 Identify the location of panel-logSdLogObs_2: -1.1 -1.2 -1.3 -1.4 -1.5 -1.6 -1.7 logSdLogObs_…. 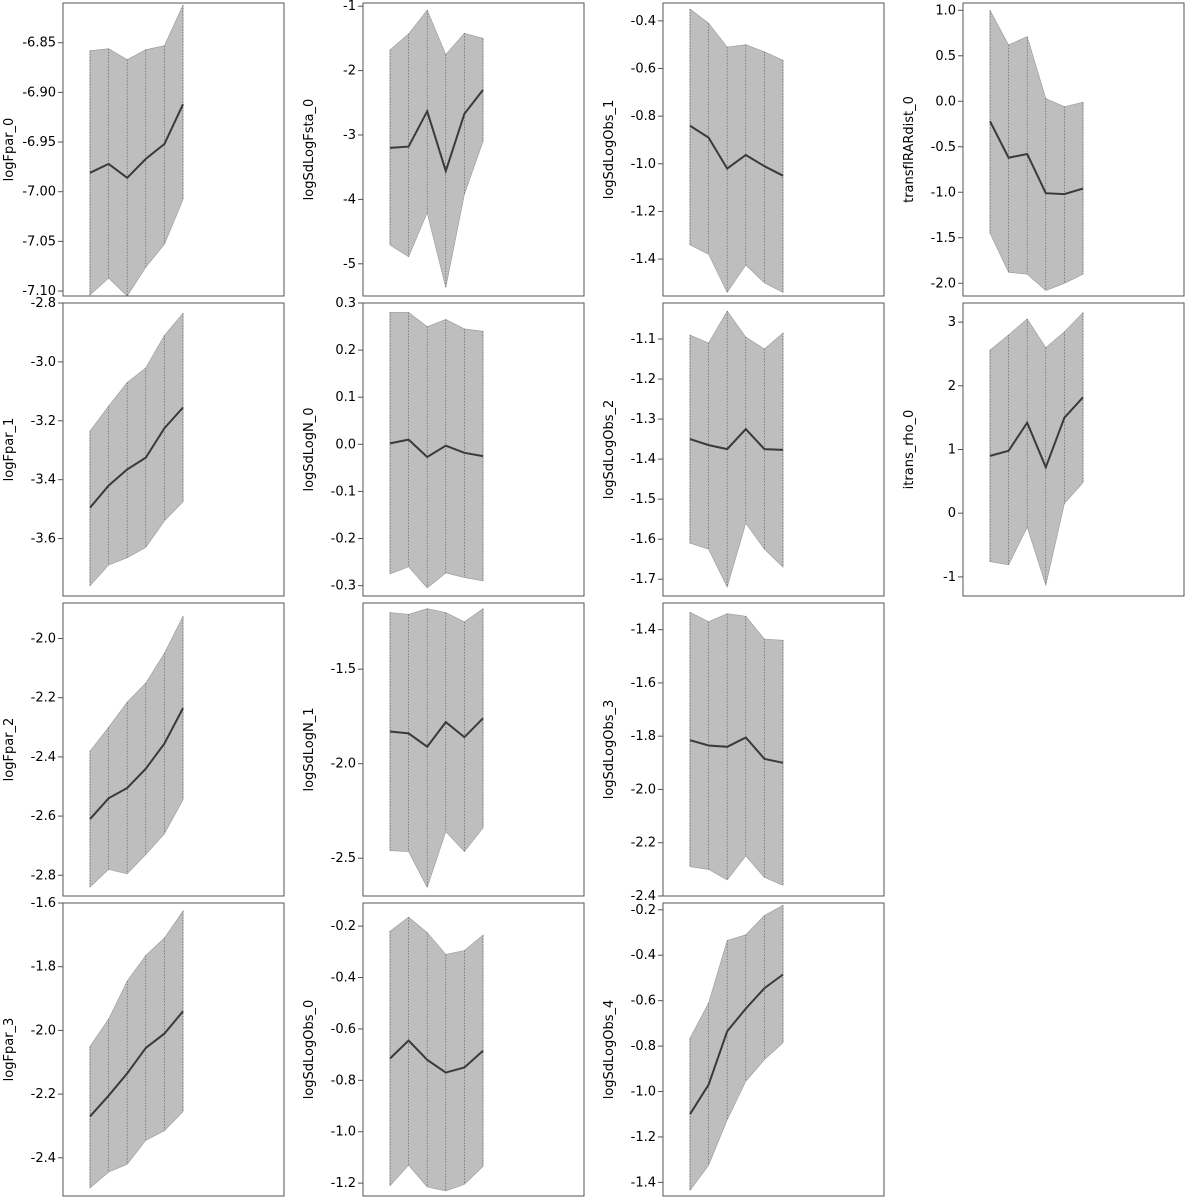
(743, 449).